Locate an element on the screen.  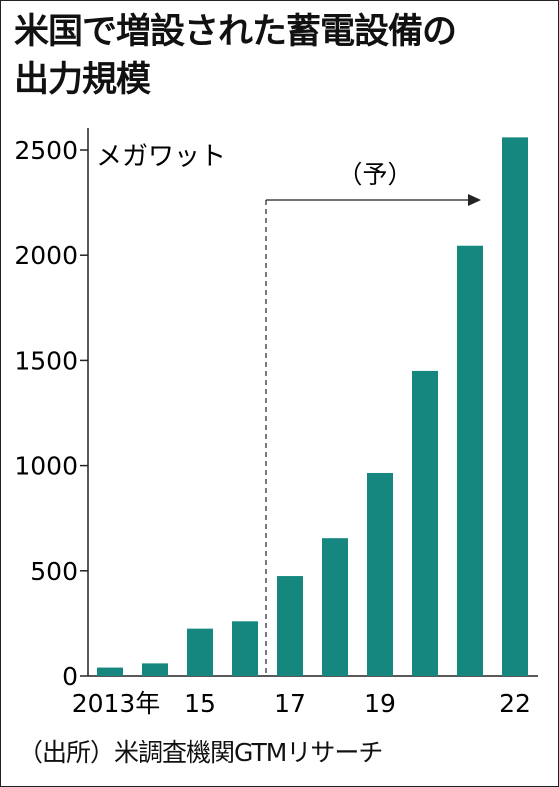
bar-2013 is located at coordinates (110, 671).